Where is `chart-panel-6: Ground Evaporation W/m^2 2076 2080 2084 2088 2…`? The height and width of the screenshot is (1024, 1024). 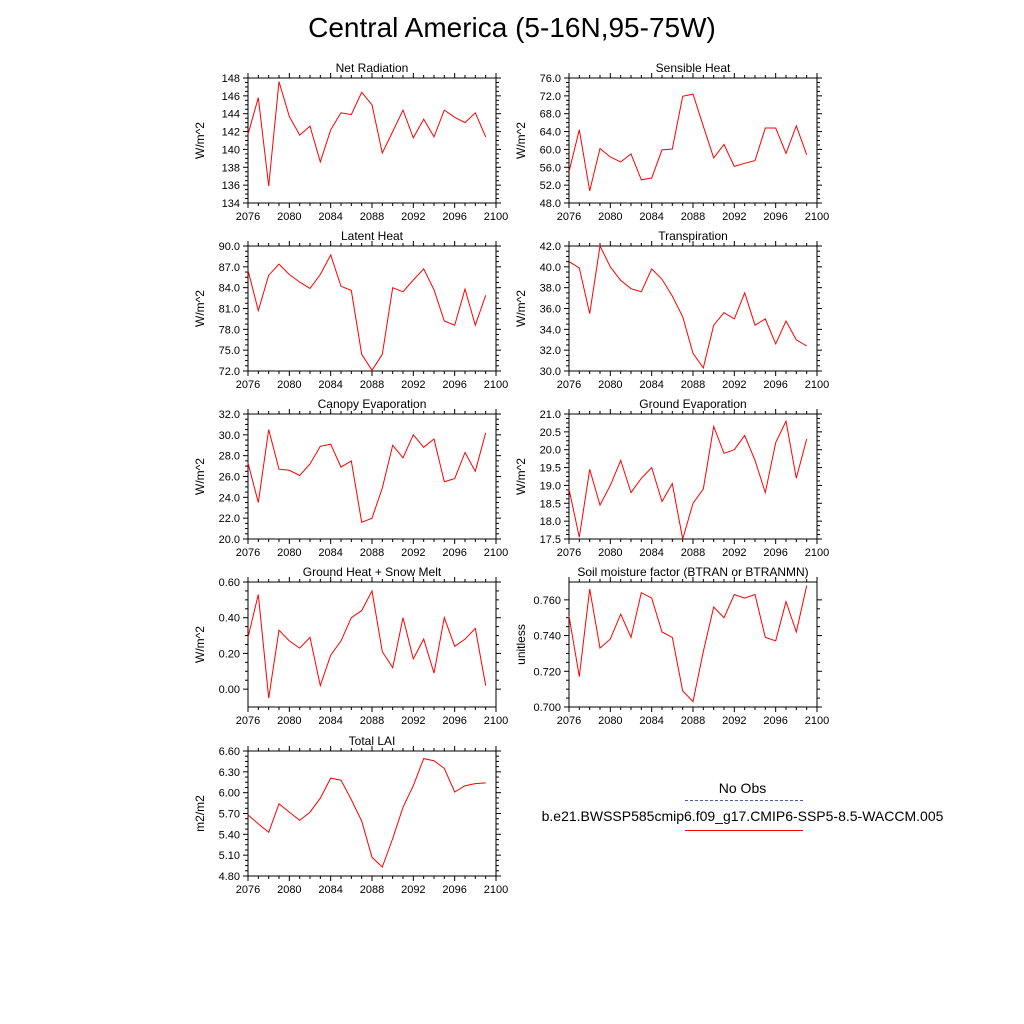
chart-panel-6: Ground Evaporation W/m^2 2076 2080 2084 2088 2… is located at coordinates (671, 478).